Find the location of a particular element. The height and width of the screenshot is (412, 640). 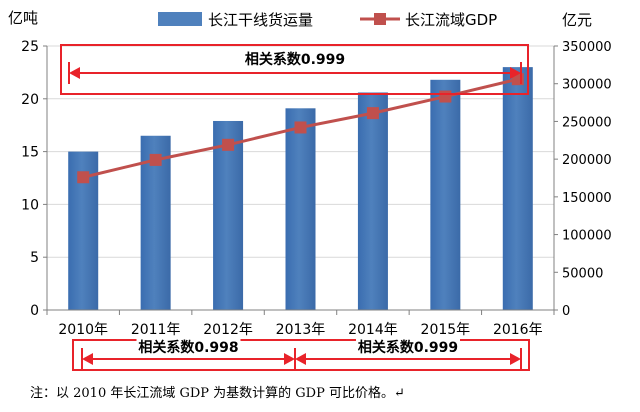

annotation-label: 相关系数0.998 is located at coordinates (188, 347).